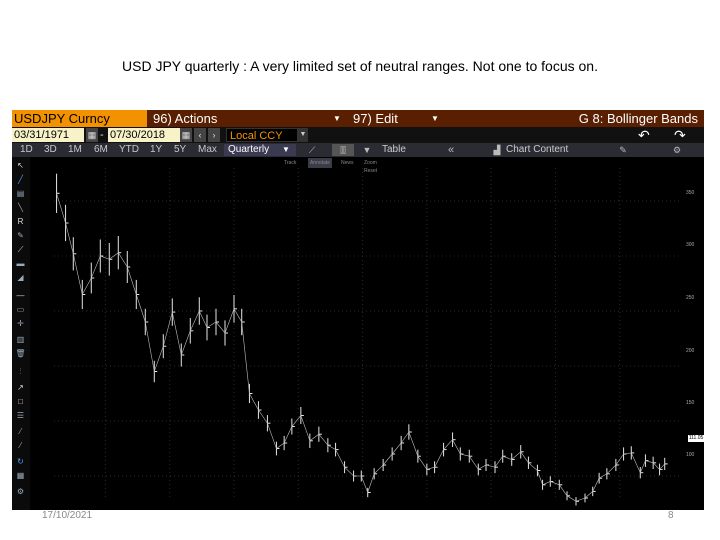  Describe the element at coordinates (20, 353) in the screenshot. I see `trash-icon: 🗑` at that location.